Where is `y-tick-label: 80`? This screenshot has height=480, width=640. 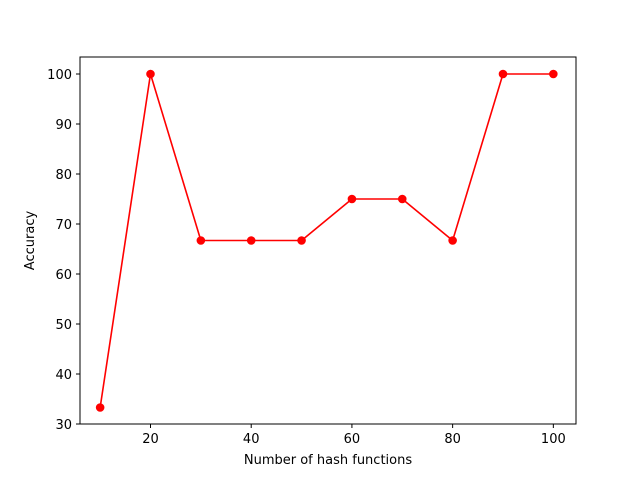
y-tick-label: 80 is located at coordinates (63, 175).